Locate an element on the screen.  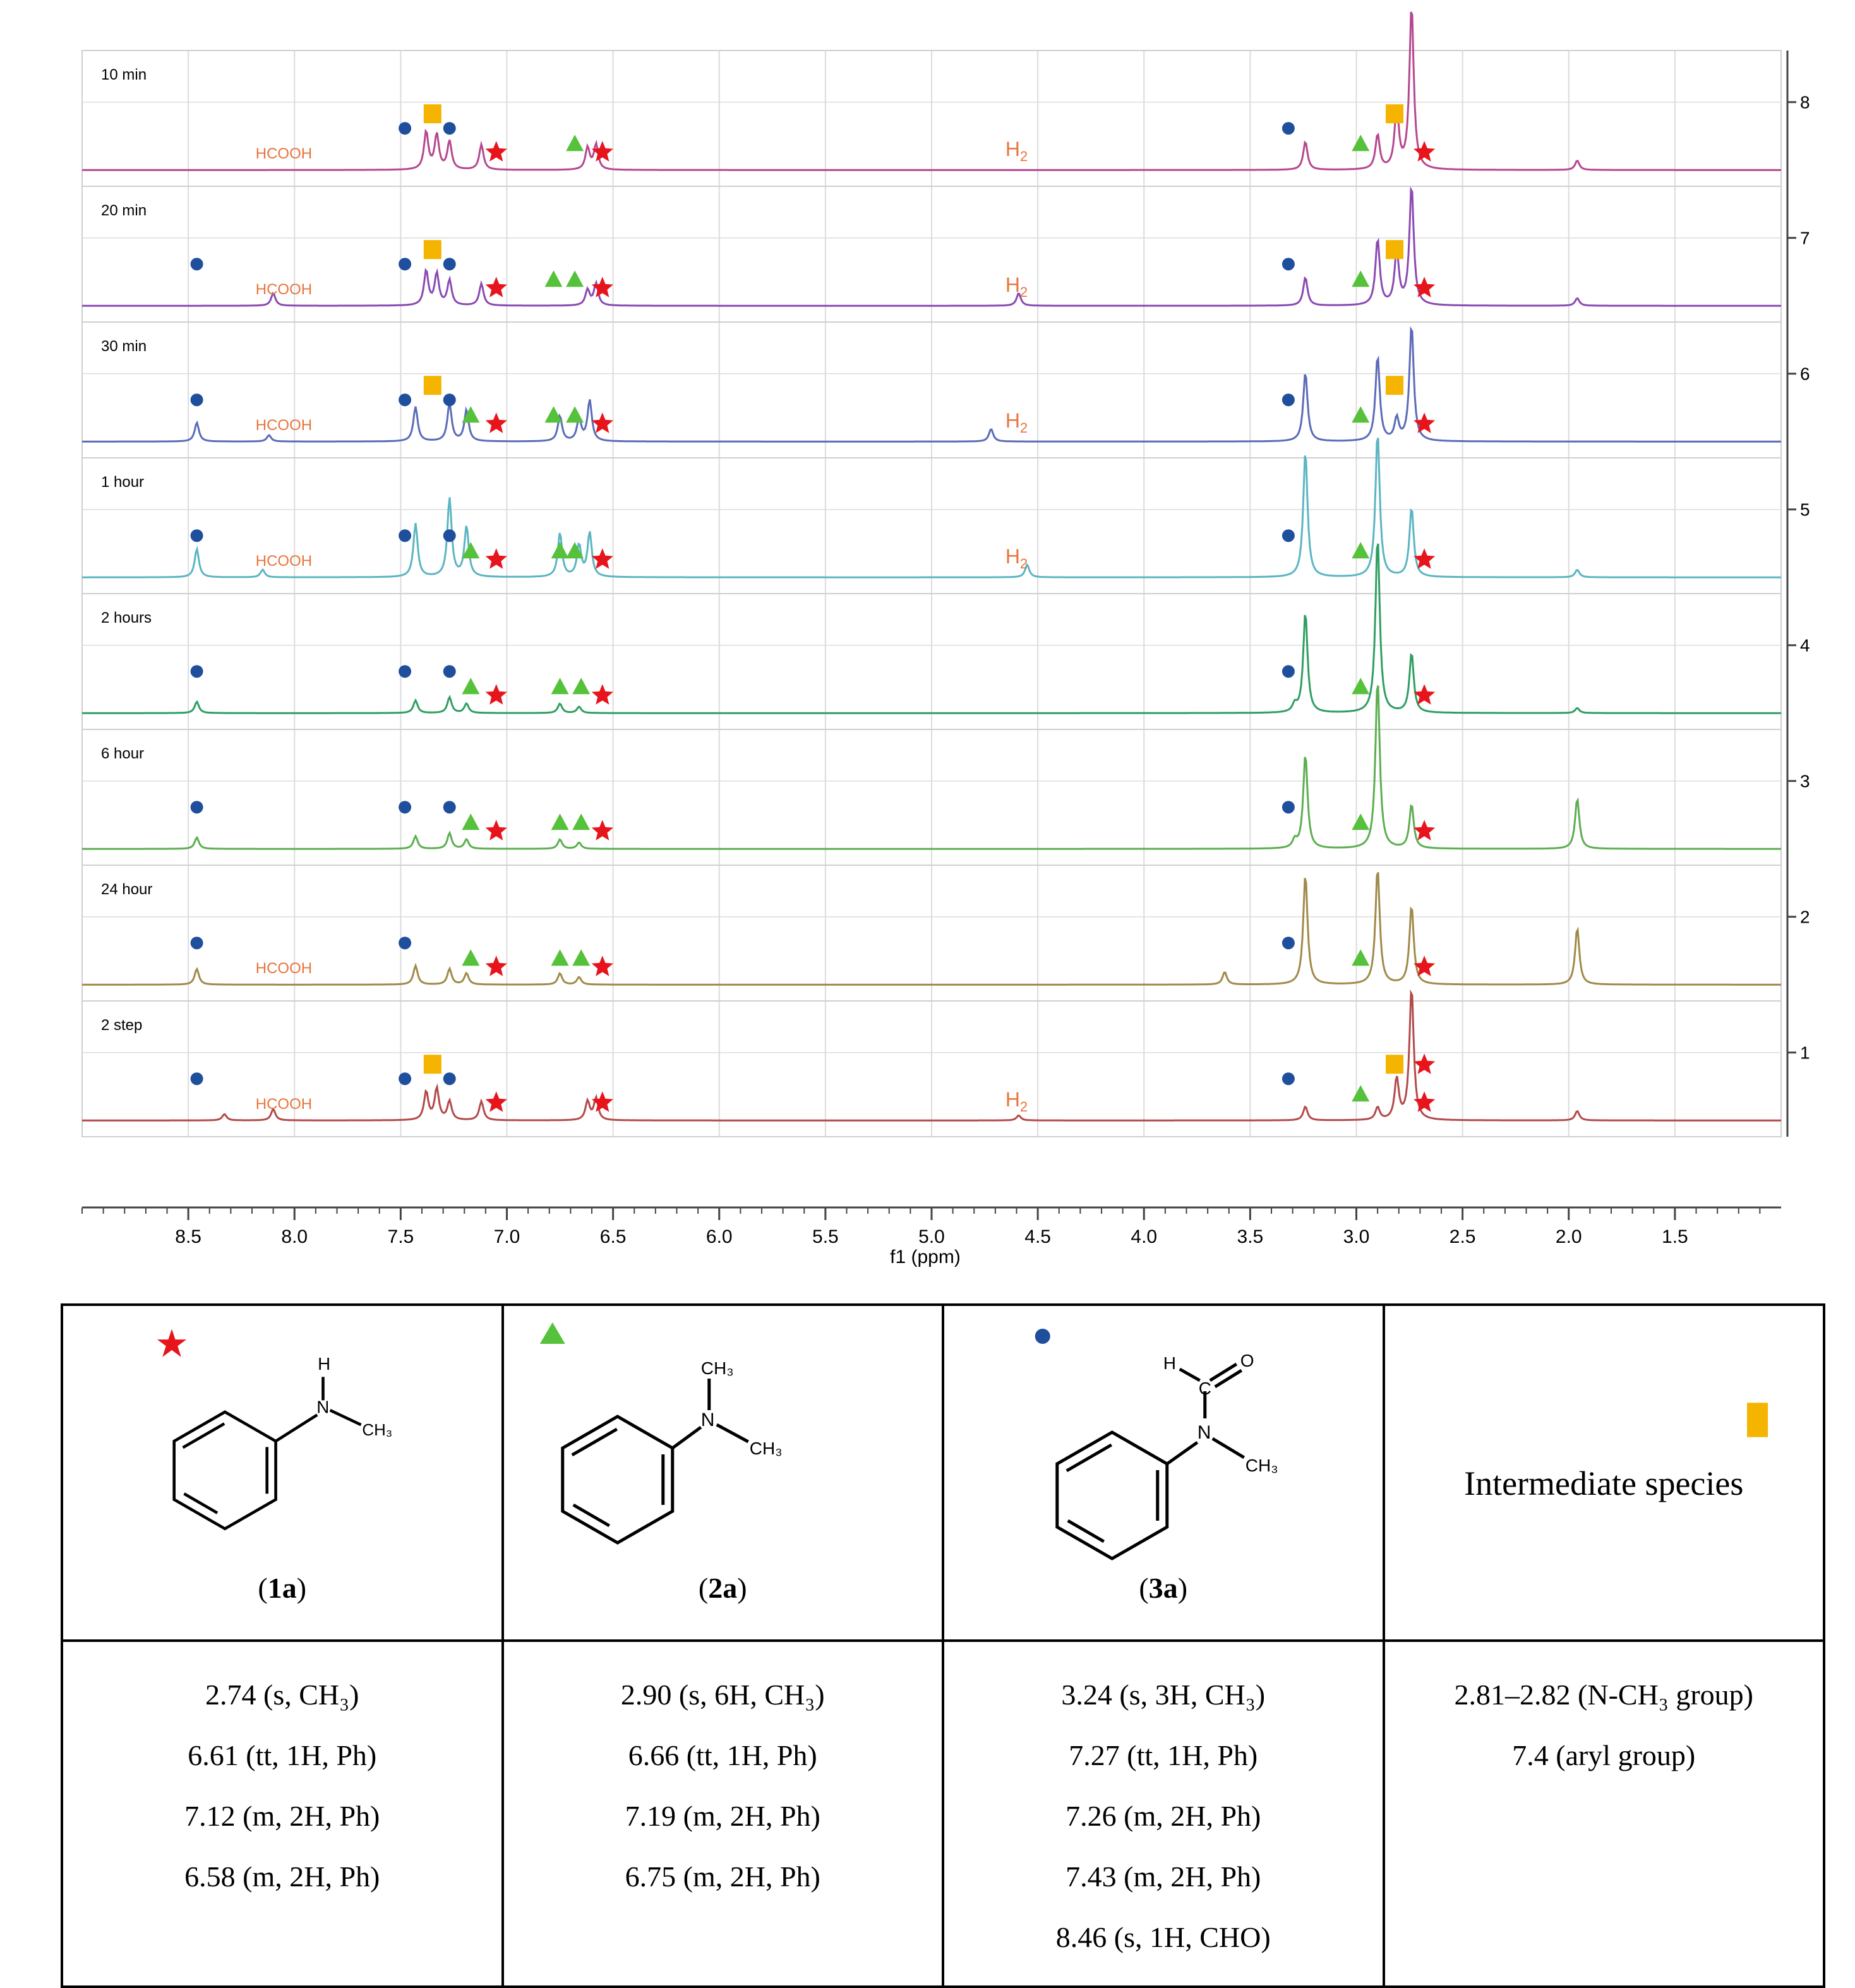
compound-label-2a: (2a) is located at coordinates (722, 1588).